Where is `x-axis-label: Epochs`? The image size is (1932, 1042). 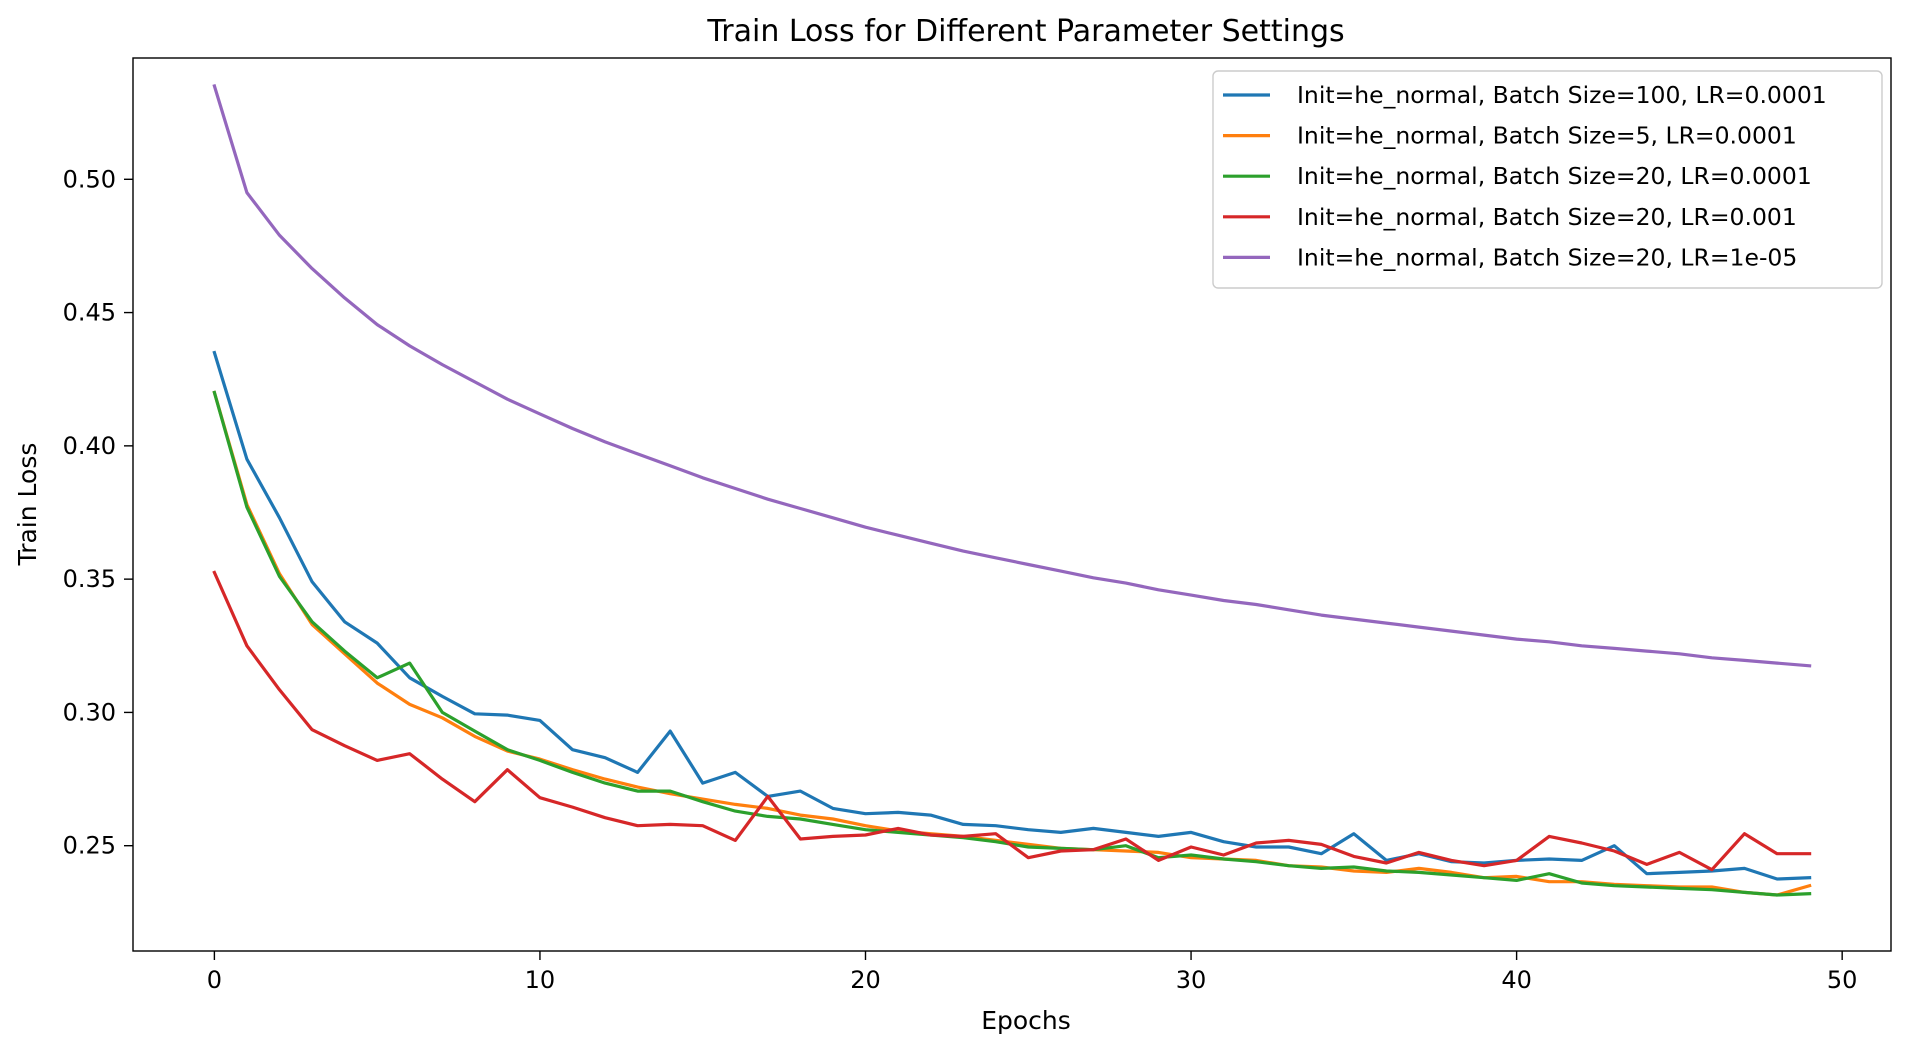
x-axis-label: Epochs is located at coordinates (1026, 1020).